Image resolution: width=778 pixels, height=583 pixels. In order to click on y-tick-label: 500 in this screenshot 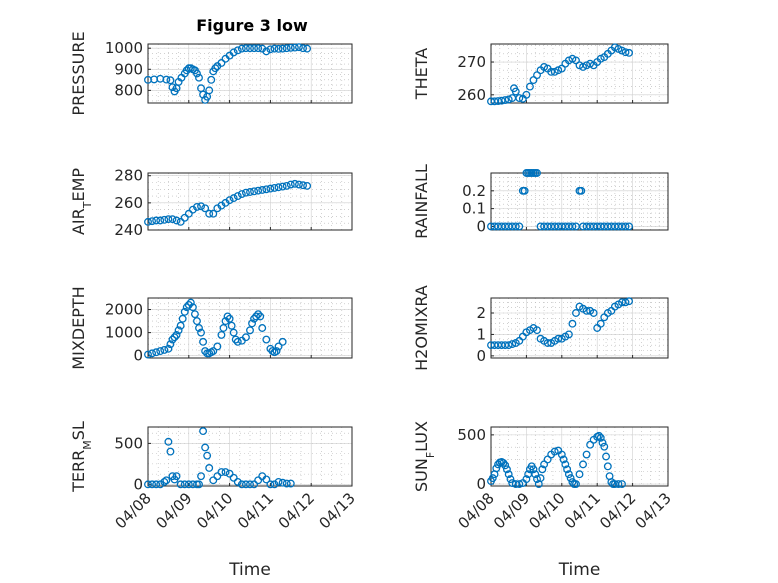, I will do `click(471, 435)`.